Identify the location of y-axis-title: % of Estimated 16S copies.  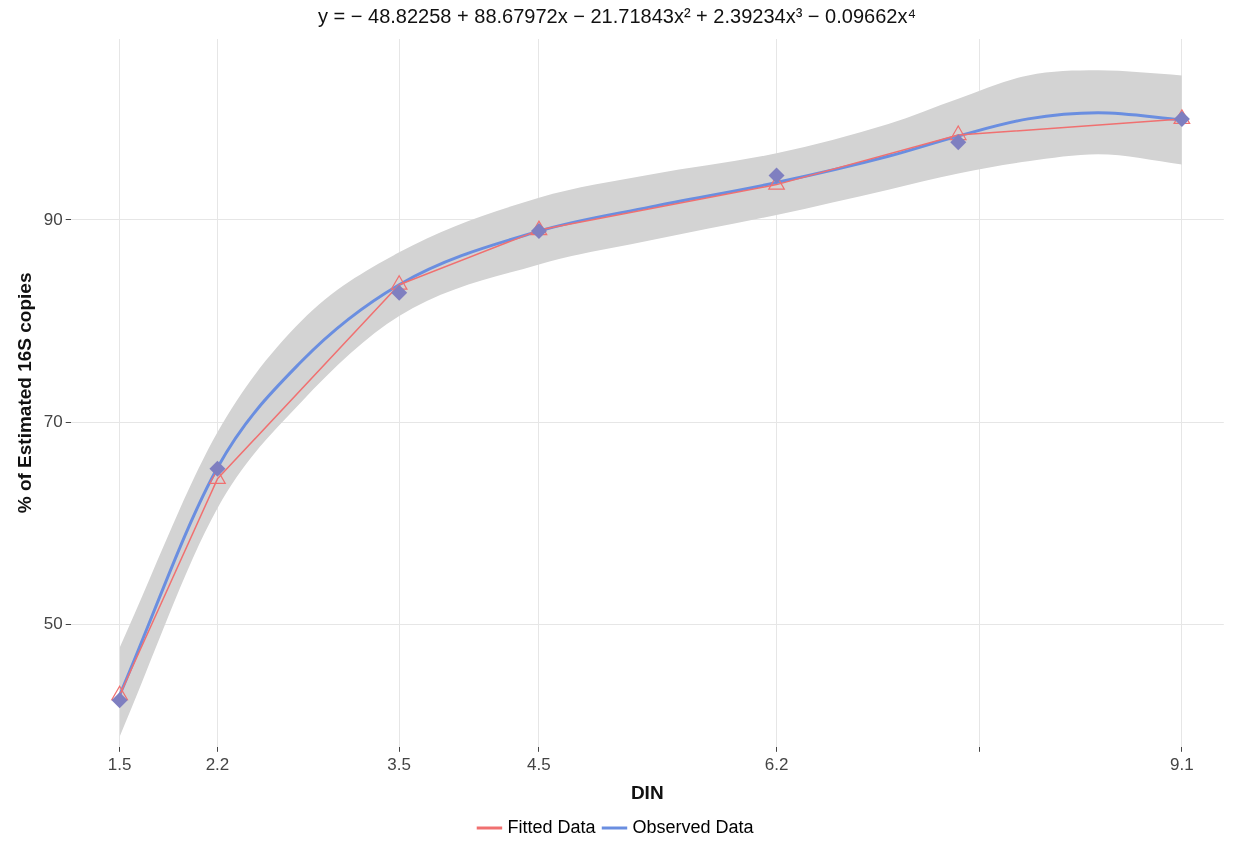
(24, 393).